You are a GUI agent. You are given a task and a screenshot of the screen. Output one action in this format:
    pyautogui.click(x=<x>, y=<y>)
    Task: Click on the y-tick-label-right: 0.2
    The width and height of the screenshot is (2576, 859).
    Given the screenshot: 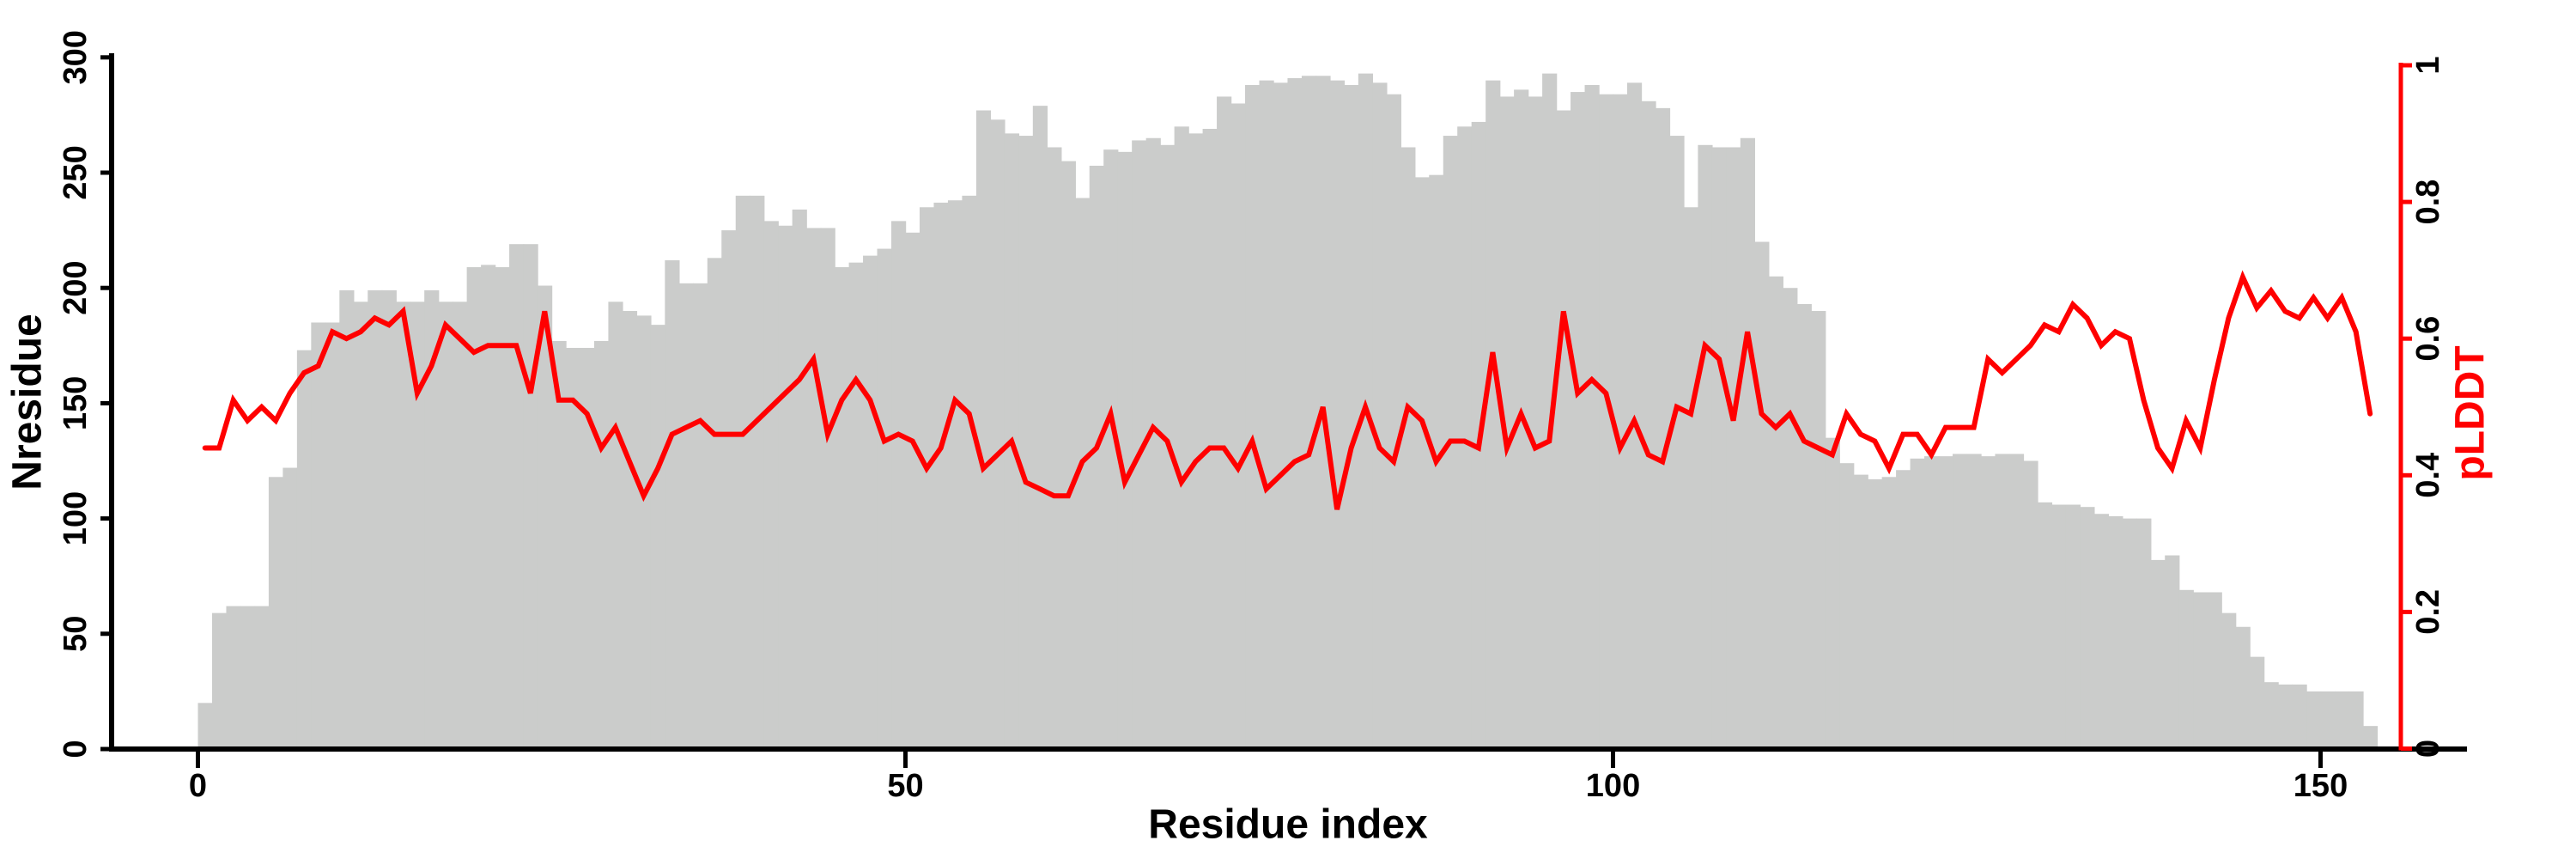 What is the action you would take?
    pyautogui.click(x=2428, y=612)
    